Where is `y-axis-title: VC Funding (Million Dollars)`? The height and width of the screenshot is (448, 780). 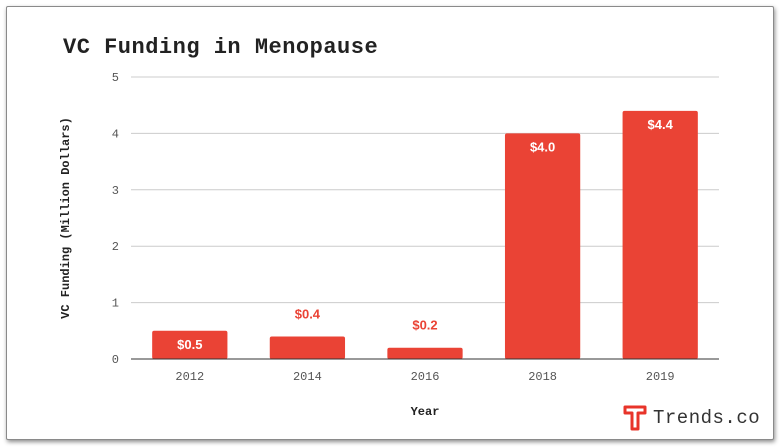 y-axis-title: VC Funding (Million Dollars) is located at coordinates (66, 218).